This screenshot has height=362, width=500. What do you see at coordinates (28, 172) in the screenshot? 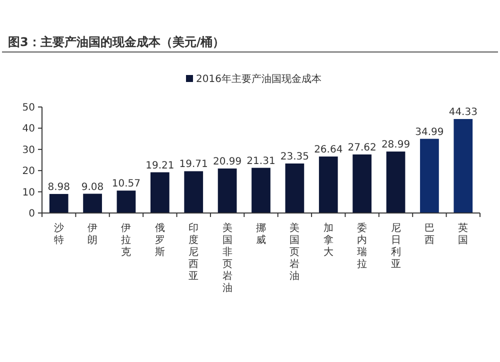
I see `y-tick-label: 20` at bounding box center [28, 172].